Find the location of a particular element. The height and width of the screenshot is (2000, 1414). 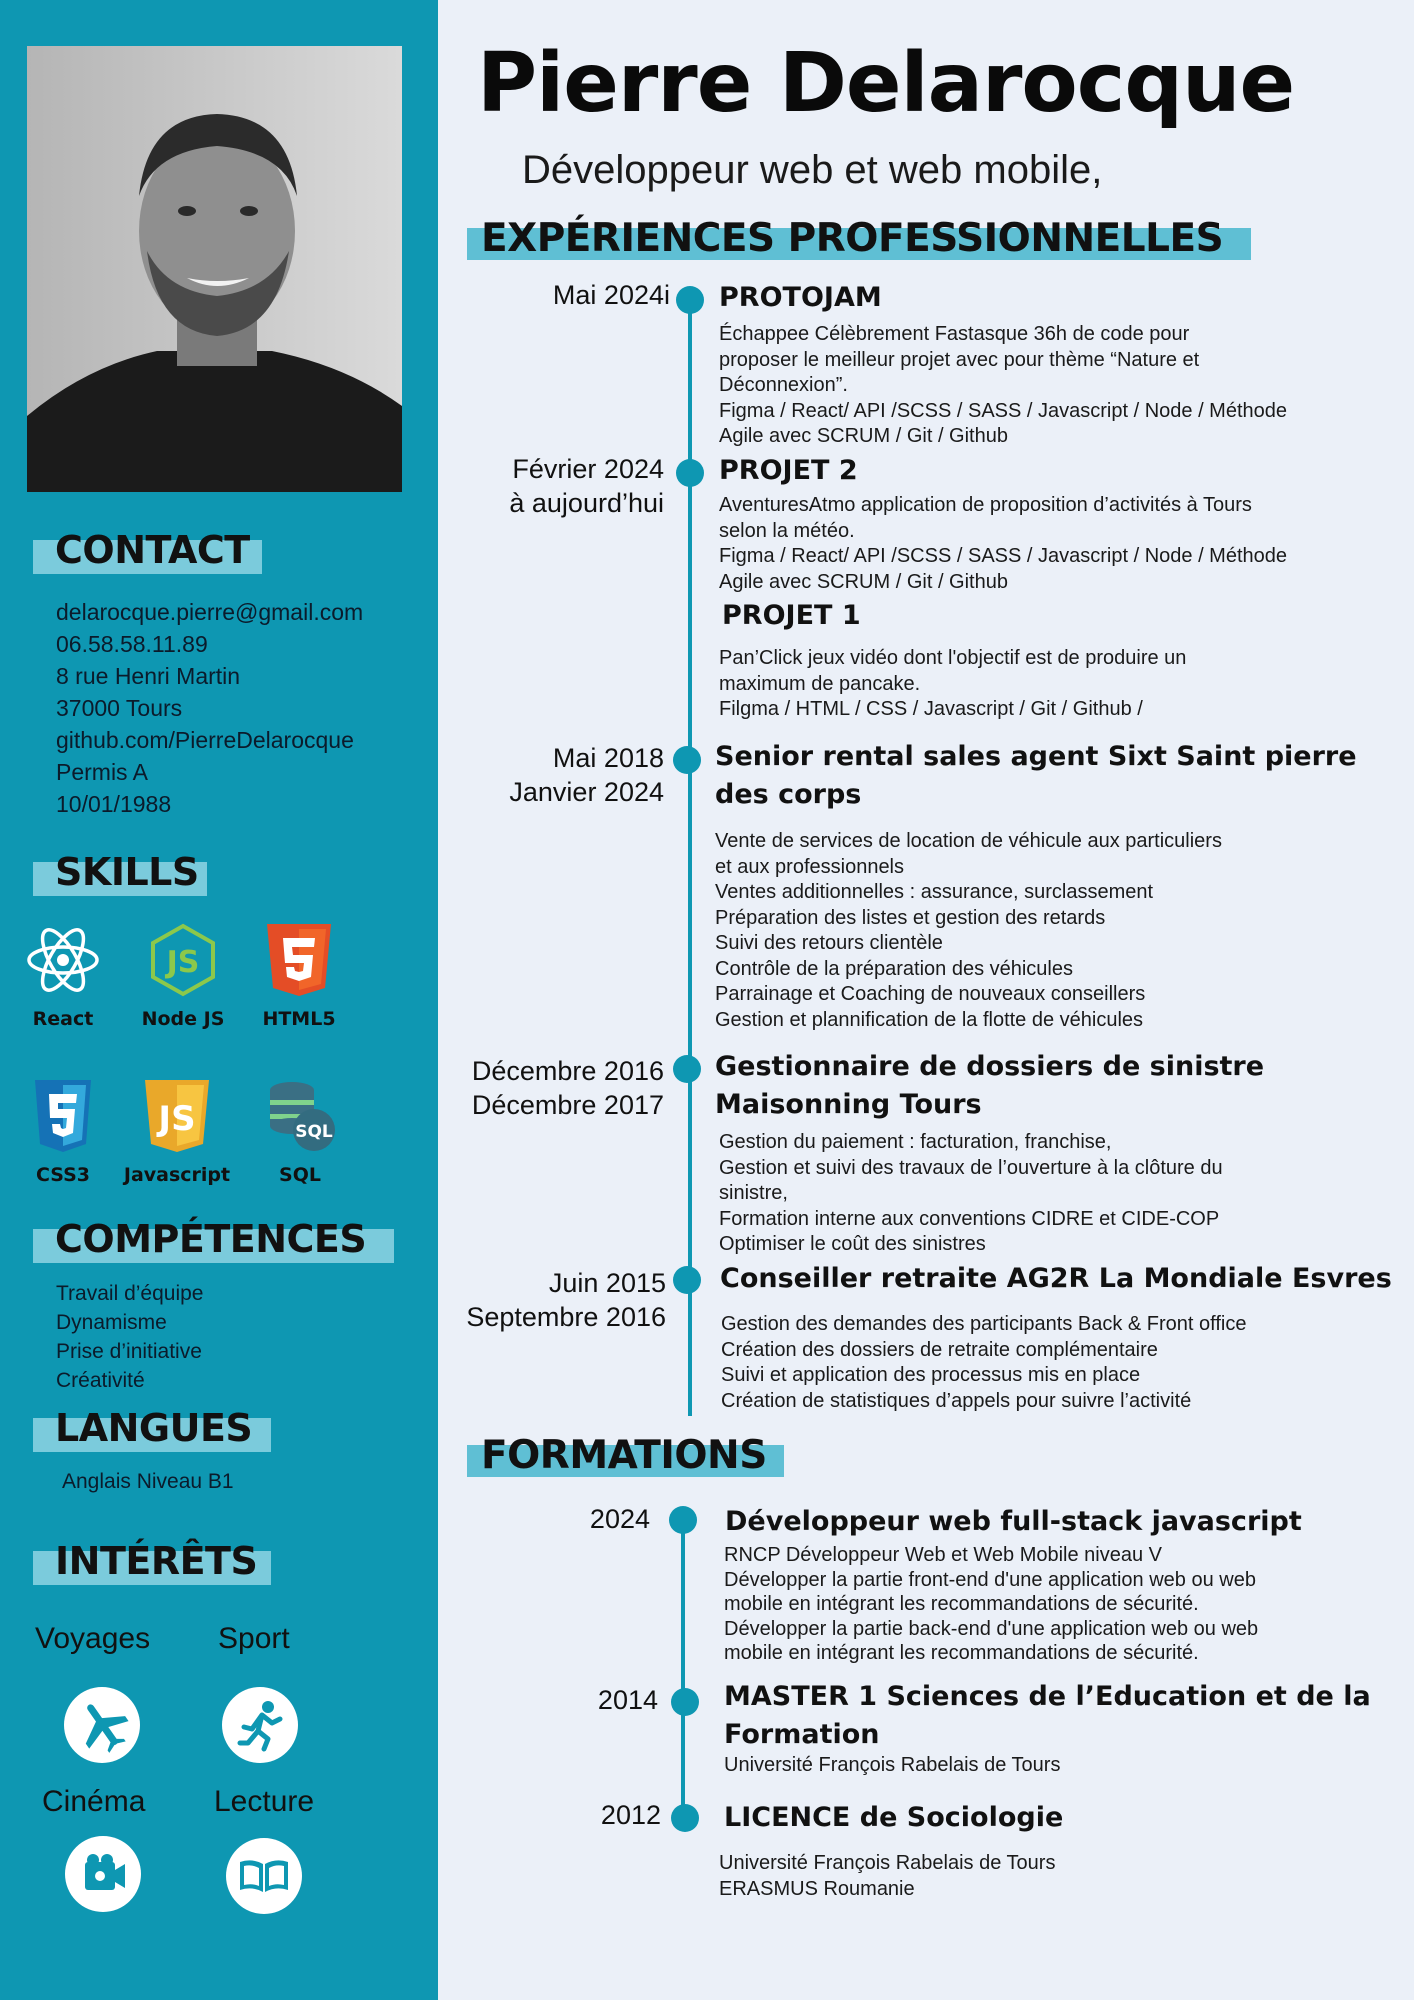

javascript-icon: JS is located at coordinates (177, 1116).